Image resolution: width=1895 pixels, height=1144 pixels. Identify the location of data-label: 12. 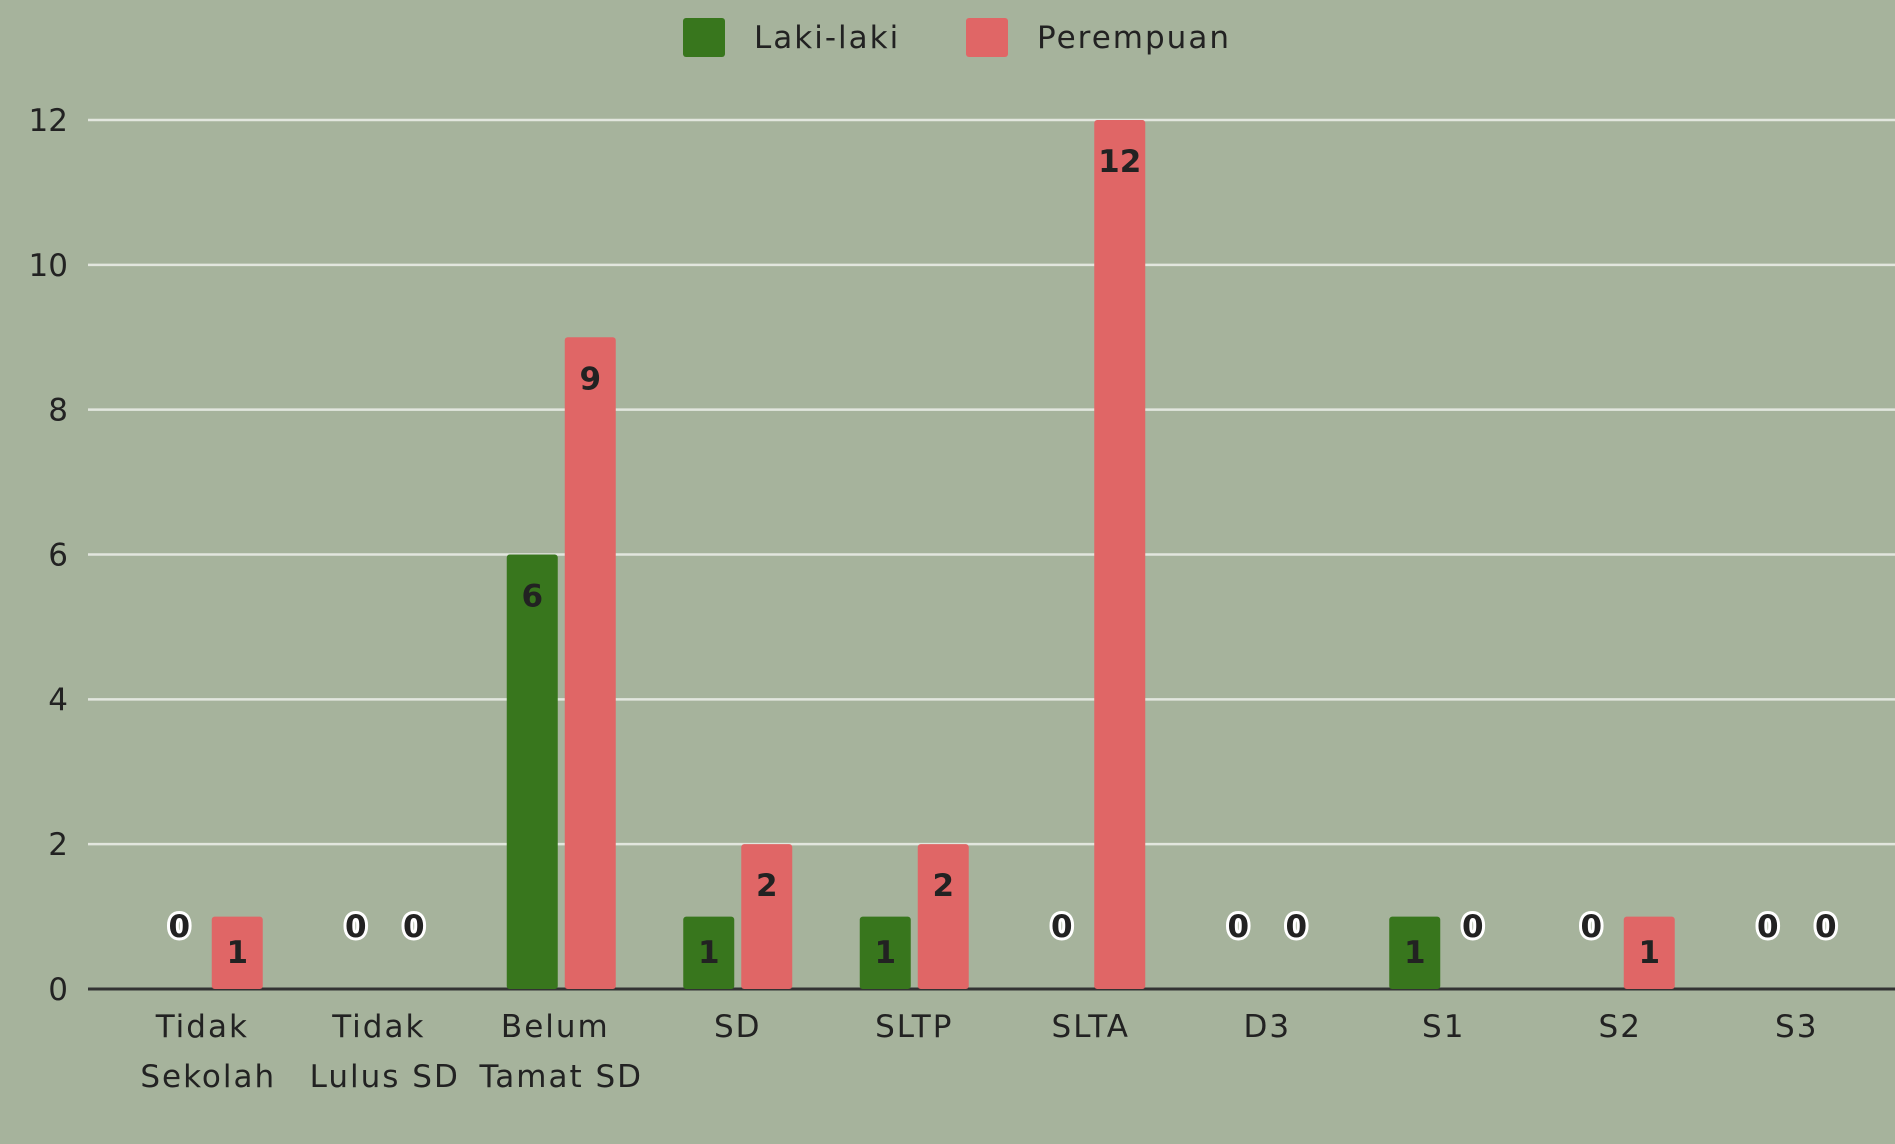
(1119, 162).